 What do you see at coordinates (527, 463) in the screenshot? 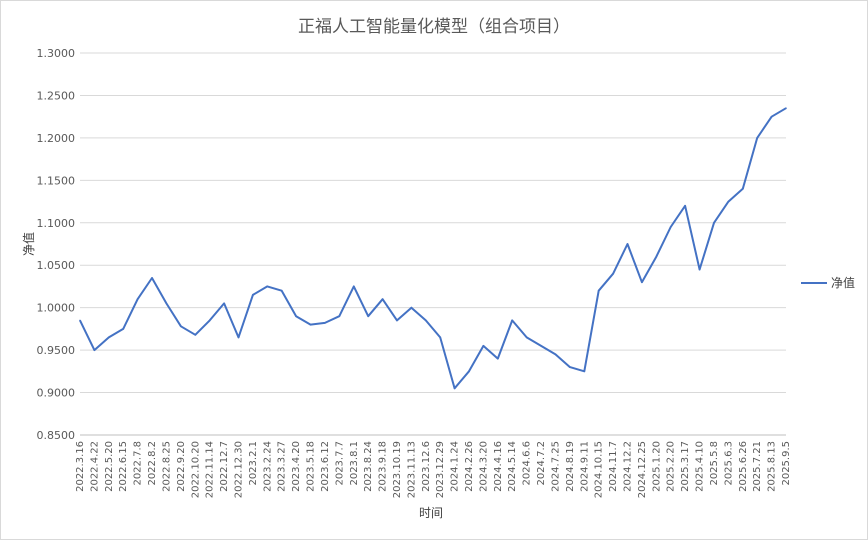
I see `x-tick-label: 2024.6.6` at bounding box center [527, 463].